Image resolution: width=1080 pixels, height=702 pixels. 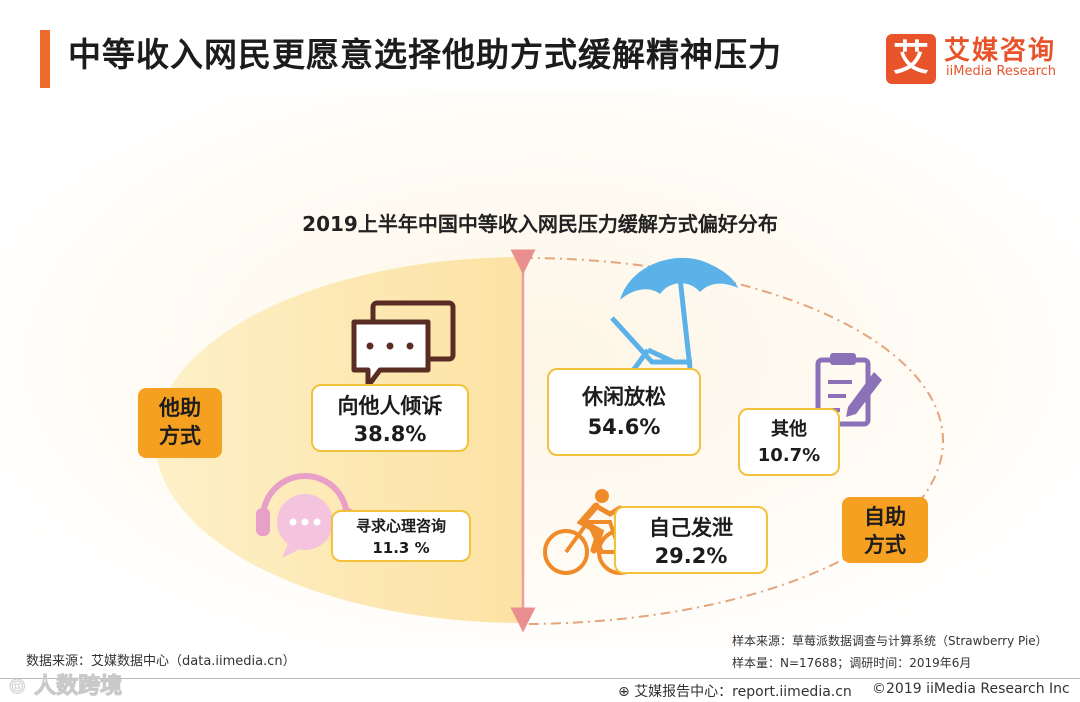 What do you see at coordinates (400, 526) in the screenshot?
I see `data-label: 寻求心理咨询` at bounding box center [400, 526].